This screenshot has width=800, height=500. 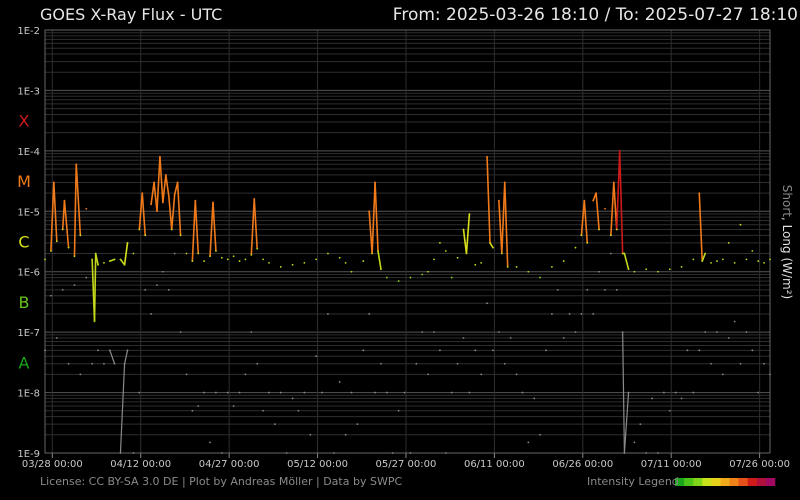 What do you see at coordinates (28, 91) in the screenshot?
I see `y-tick-label: 1E-3` at bounding box center [28, 91].